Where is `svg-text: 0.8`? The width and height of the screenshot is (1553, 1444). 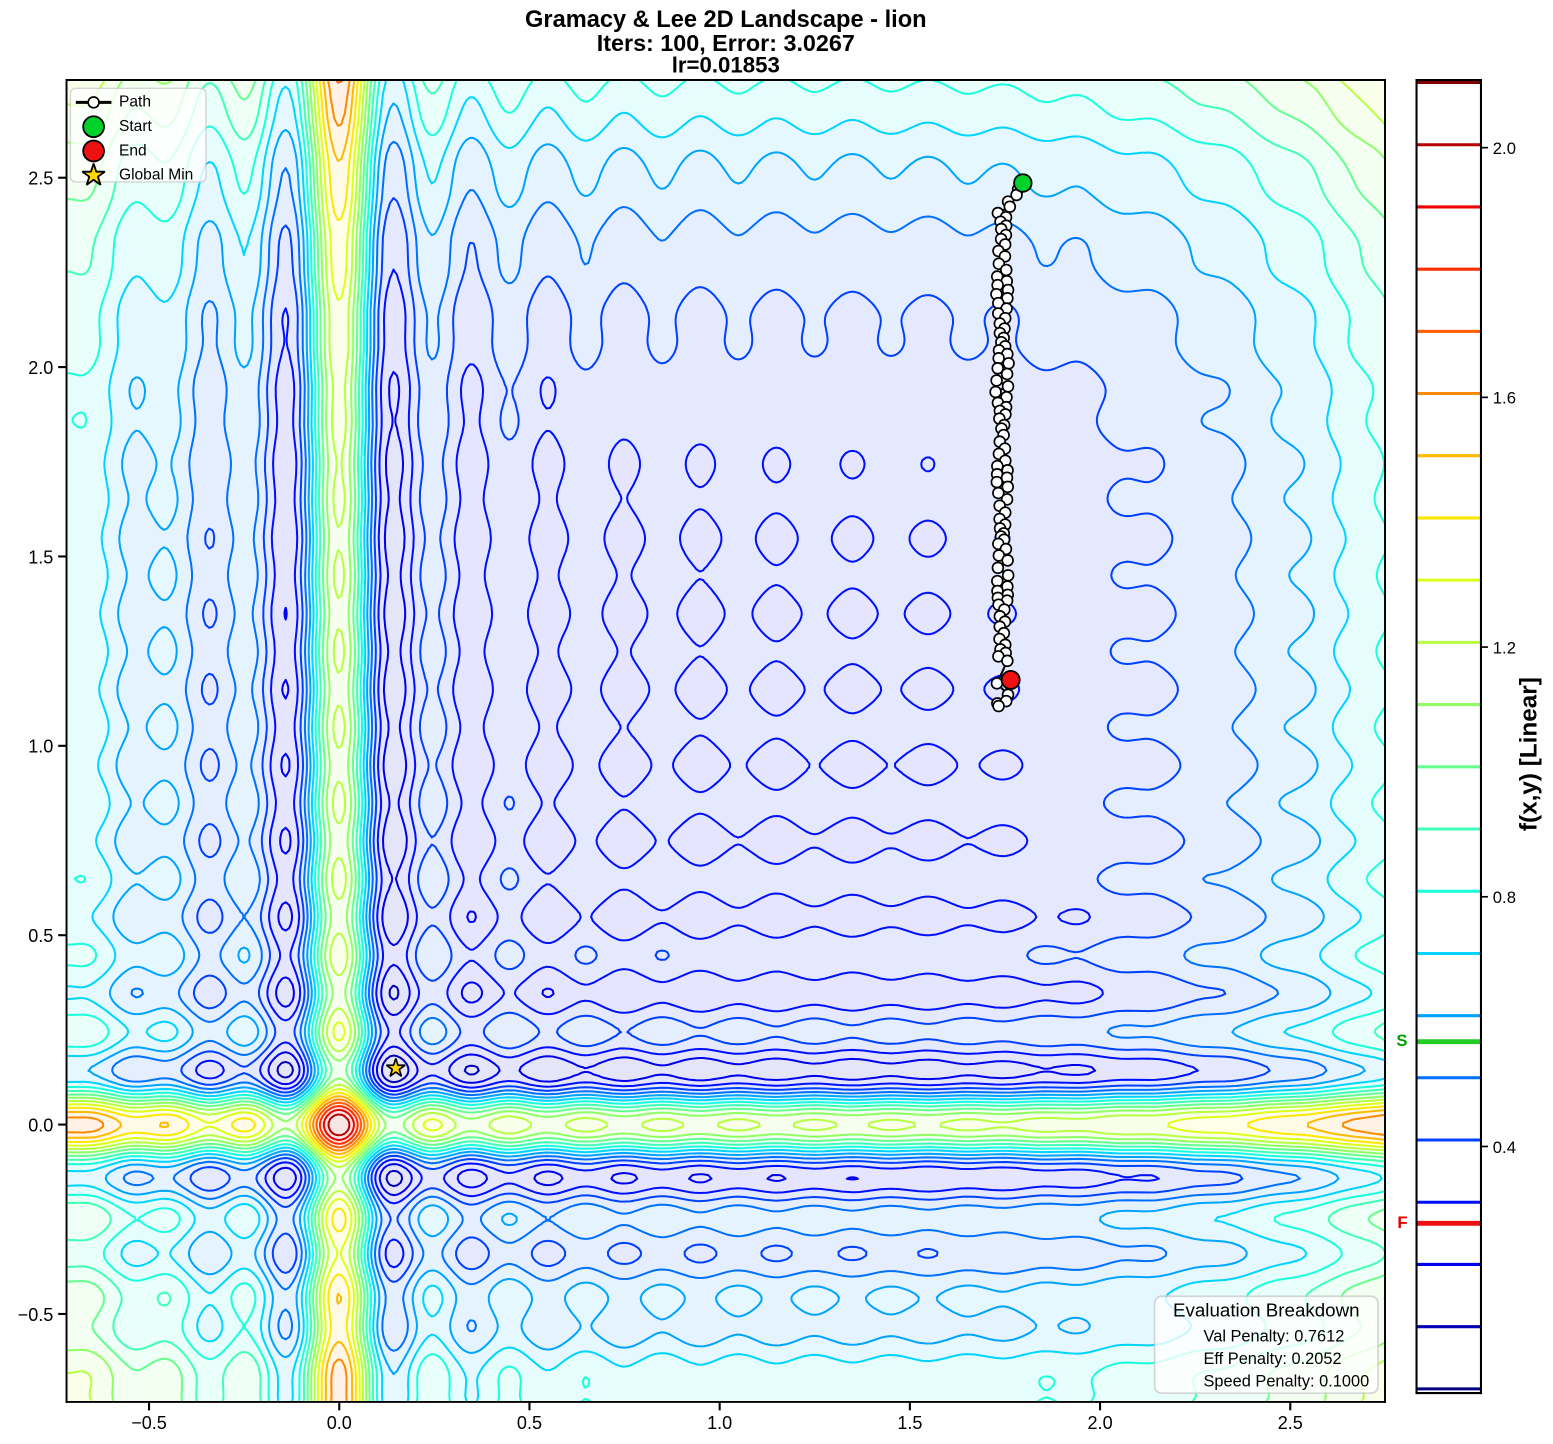 svg-text: 0.8 is located at coordinates (1504, 897).